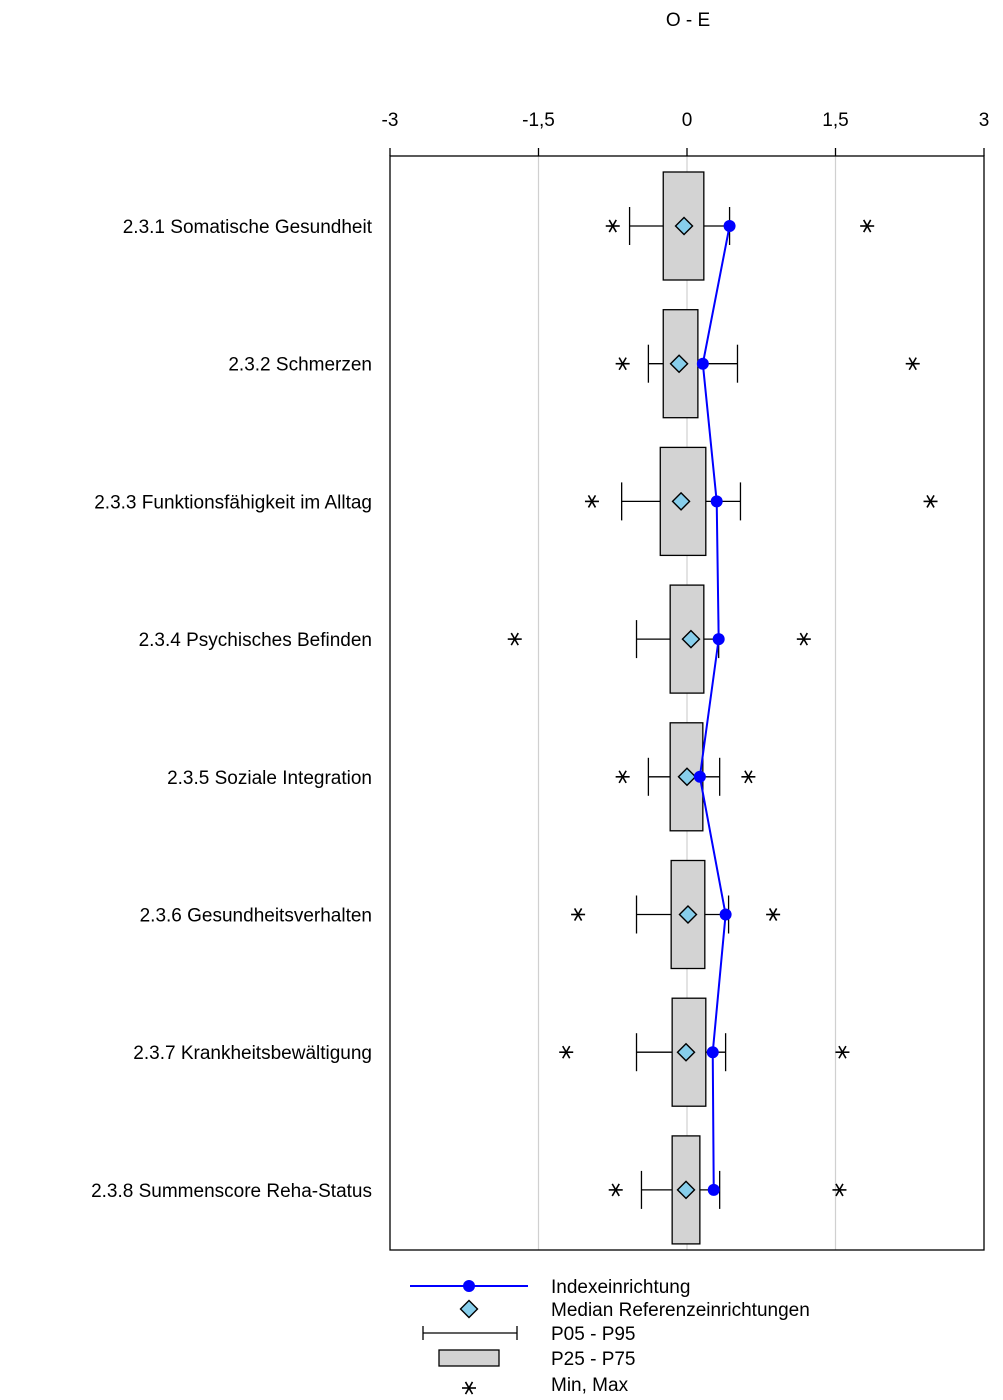 Image resolution: width=1003 pixels, height=1400 pixels. Describe the element at coordinates (593, 1334) in the screenshot. I see `legend-label: P05 - P95` at that location.